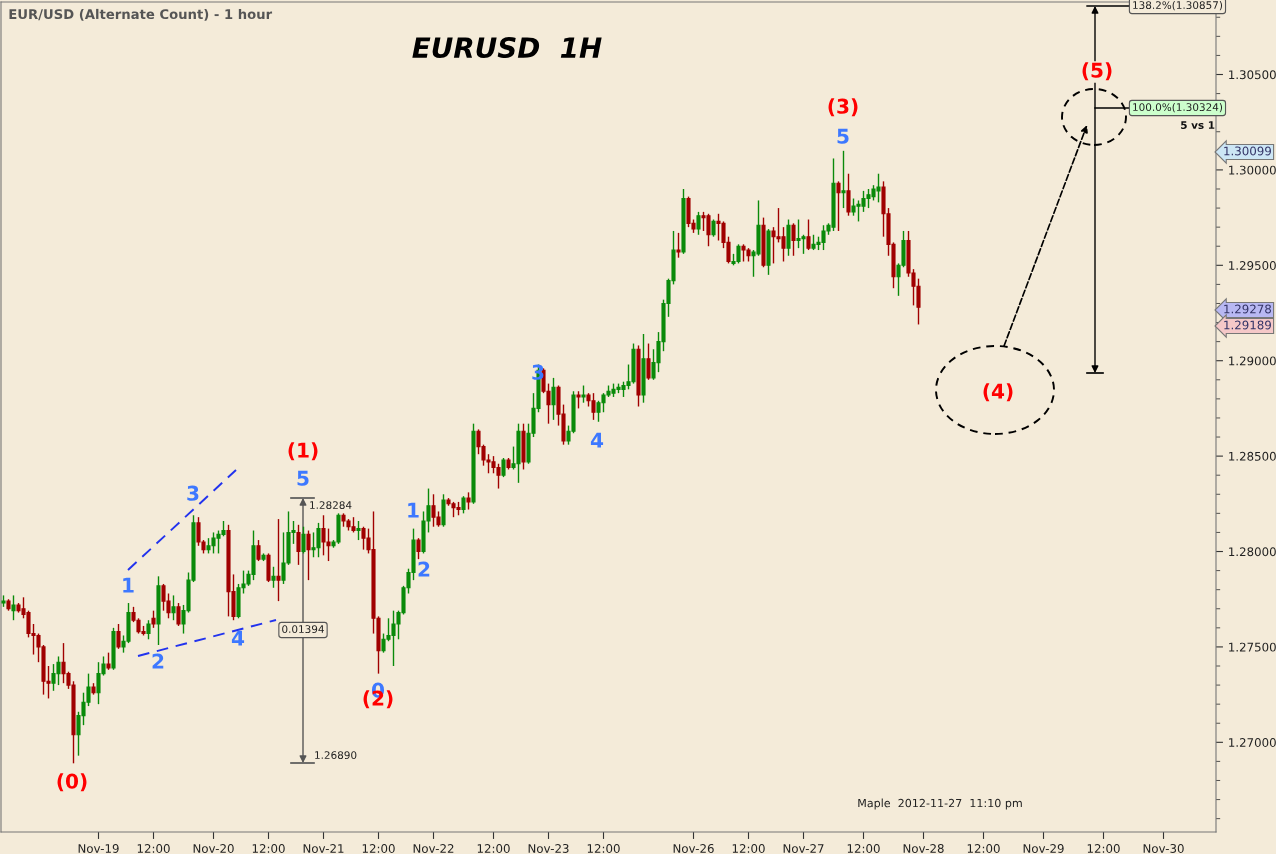  I want to click on annotation: 138.2%(1.30857), so click(1178, 5).